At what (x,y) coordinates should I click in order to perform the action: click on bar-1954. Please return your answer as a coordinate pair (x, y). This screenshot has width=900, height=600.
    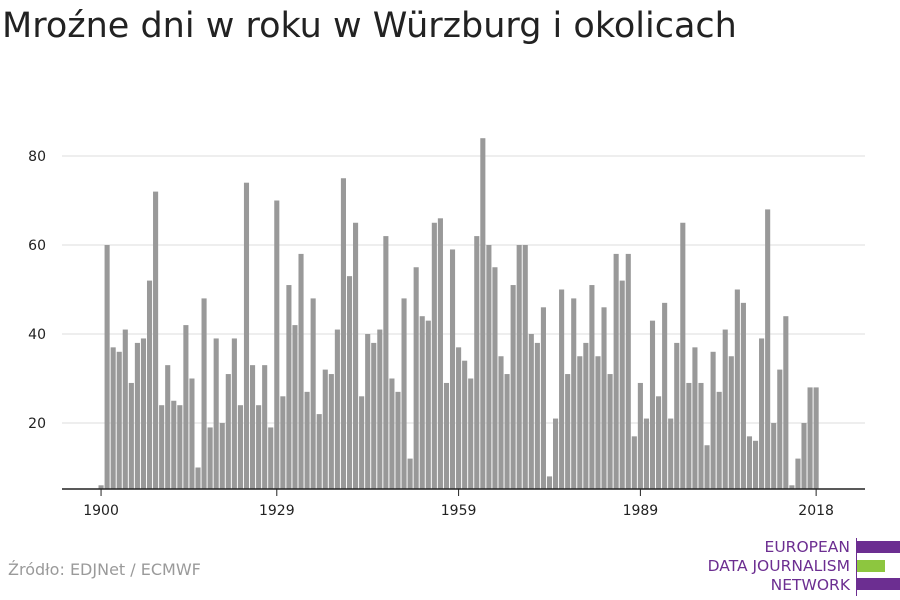
    Looking at the image, I should click on (428, 404).